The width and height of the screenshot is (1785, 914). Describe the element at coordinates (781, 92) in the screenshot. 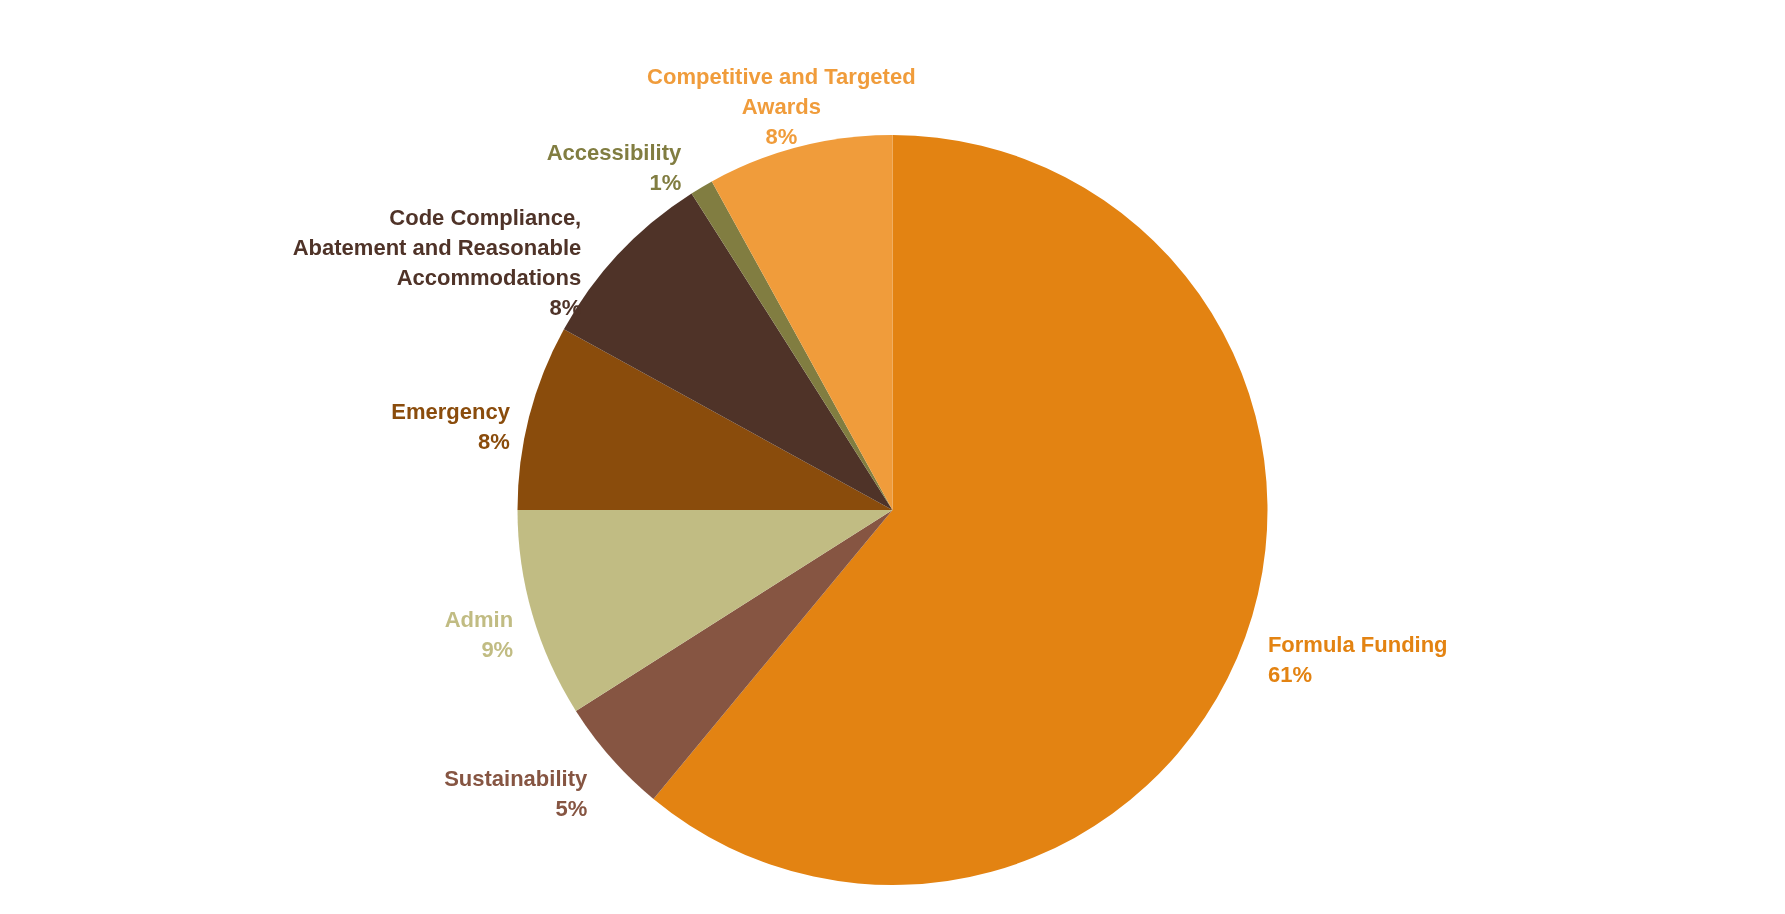

I see `slice-label: Competitive and Targeted Awards` at that location.